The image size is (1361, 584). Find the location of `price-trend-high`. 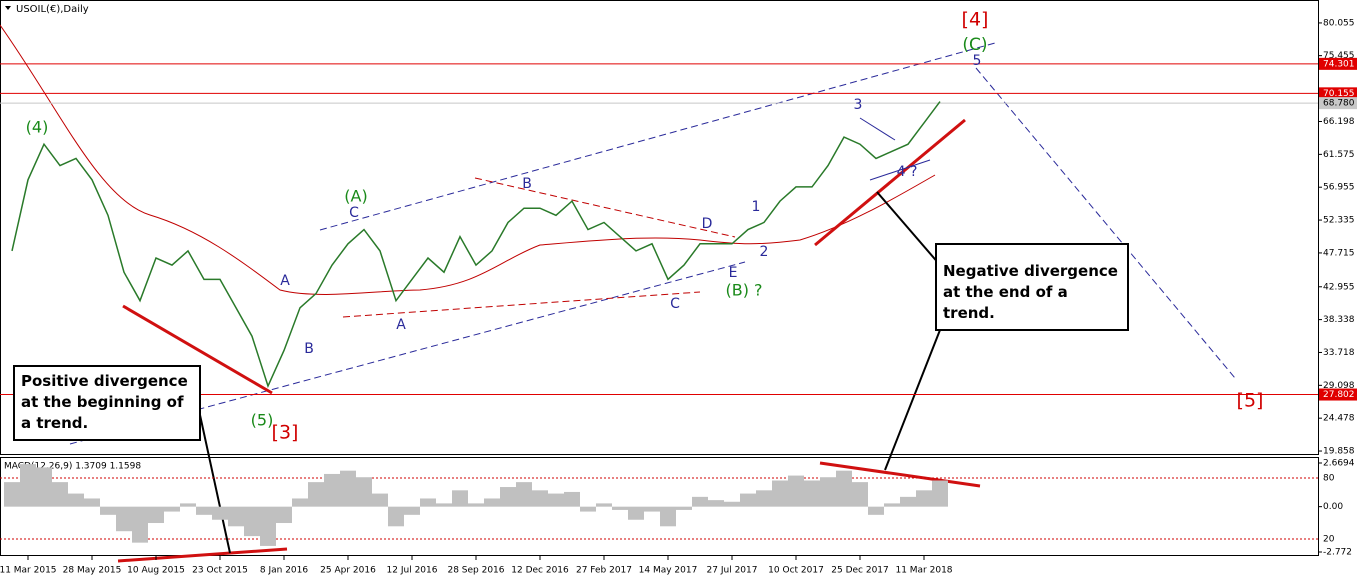

price-trend-high is located at coordinates (890, 182).